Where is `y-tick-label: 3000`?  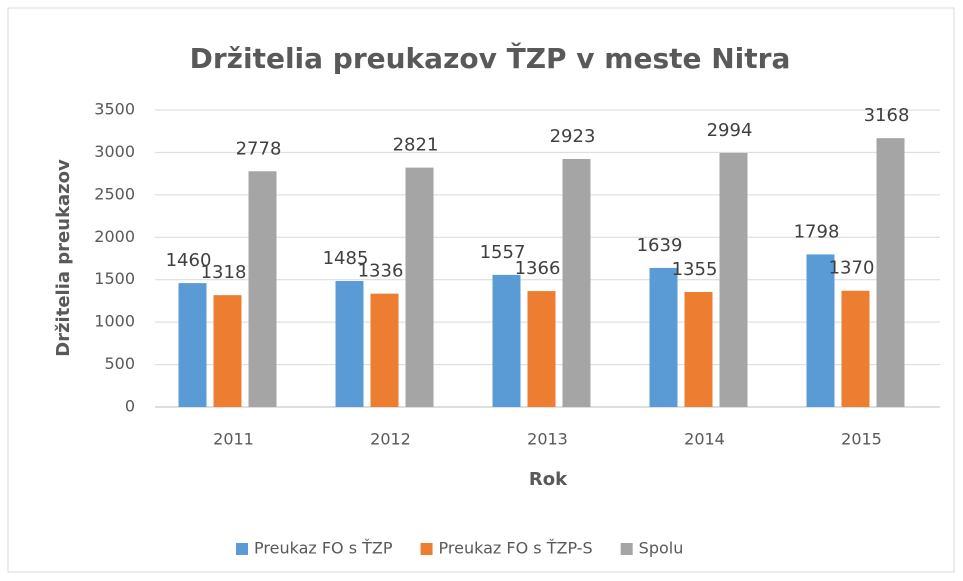 y-tick-label: 3000 is located at coordinates (114, 151).